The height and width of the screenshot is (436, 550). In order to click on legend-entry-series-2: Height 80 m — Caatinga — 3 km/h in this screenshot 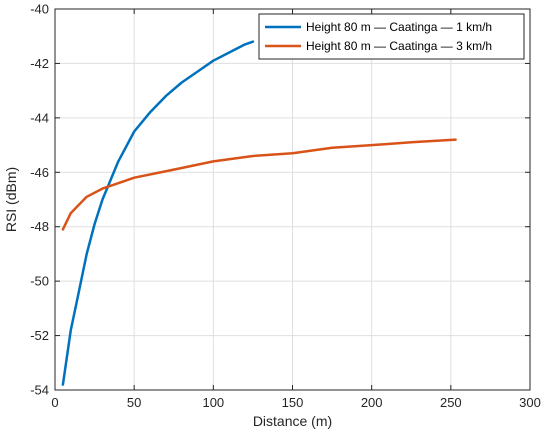, I will do `click(399, 46)`.